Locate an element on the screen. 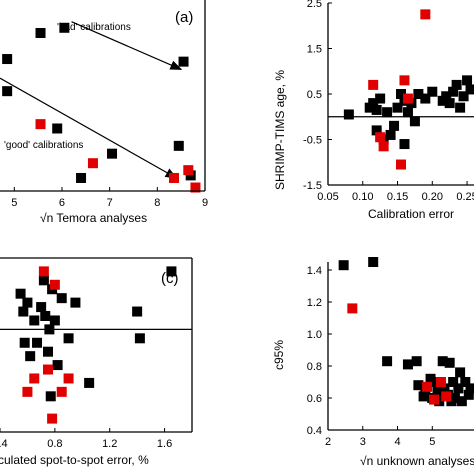 Image resolution: width=474 pixels, height=474 pixels. x-tick-label: 4 is located at coordinates (397, 442).